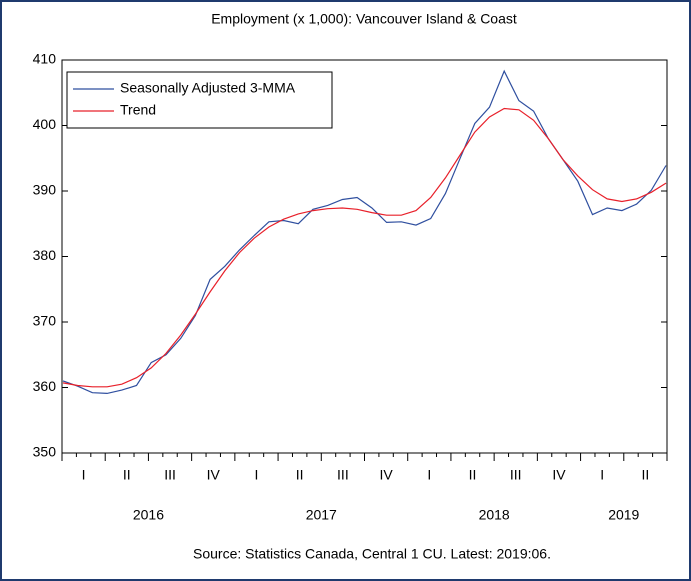 This screenshot has width=691, height=581. Describe the element at coordinates (45, 124) in the screenshot. I see `y-tick-label: 400` at that location.